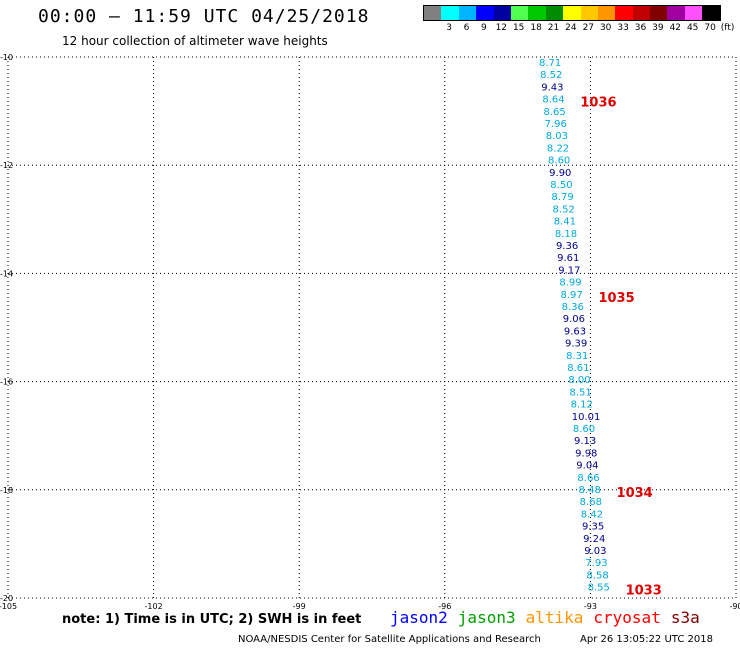 Image resolution: width=740 pixels, height=650 pixels. What do you see at coordinates (640, 28) in the screenshot?
I see `legend-label: 36` at bounding box center [640, 28].